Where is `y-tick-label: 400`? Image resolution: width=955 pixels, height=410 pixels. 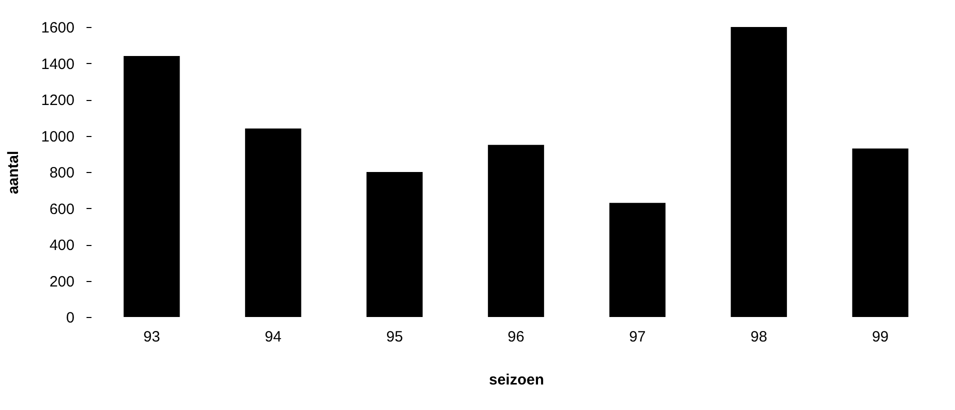
y-tick-label: 400 is located at coordinates (61, 245).